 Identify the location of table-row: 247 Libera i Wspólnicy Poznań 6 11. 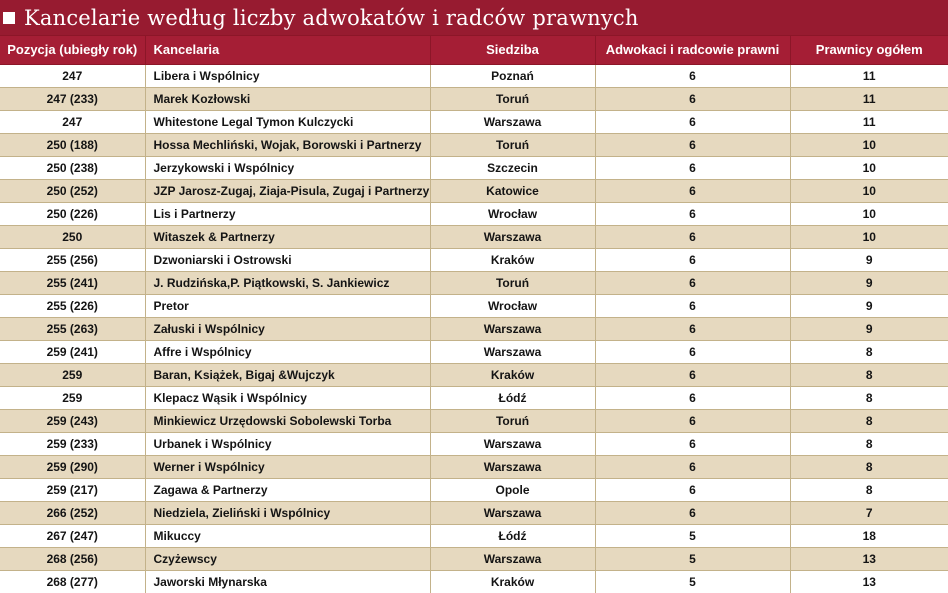
(474, 76).